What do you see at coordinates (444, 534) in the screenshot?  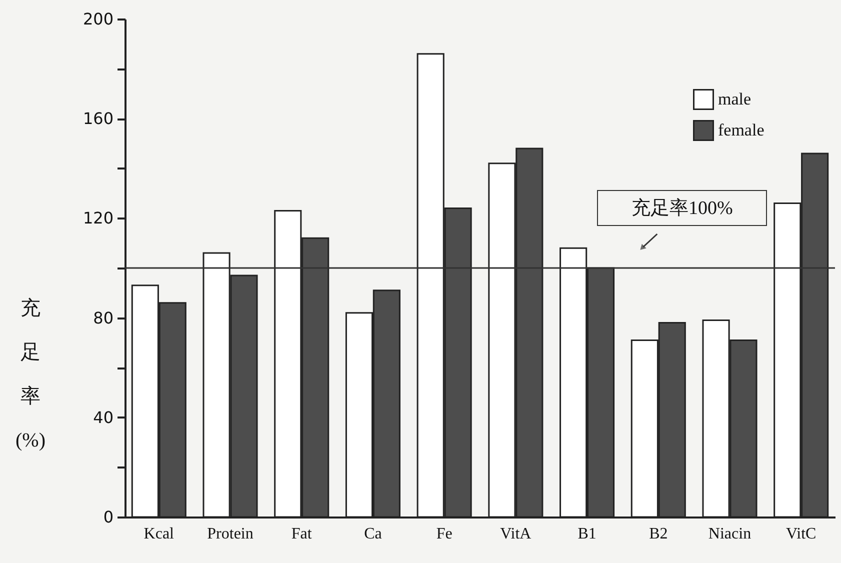 I see `x-tick-label: Fe` at bounding box center [444, 534].